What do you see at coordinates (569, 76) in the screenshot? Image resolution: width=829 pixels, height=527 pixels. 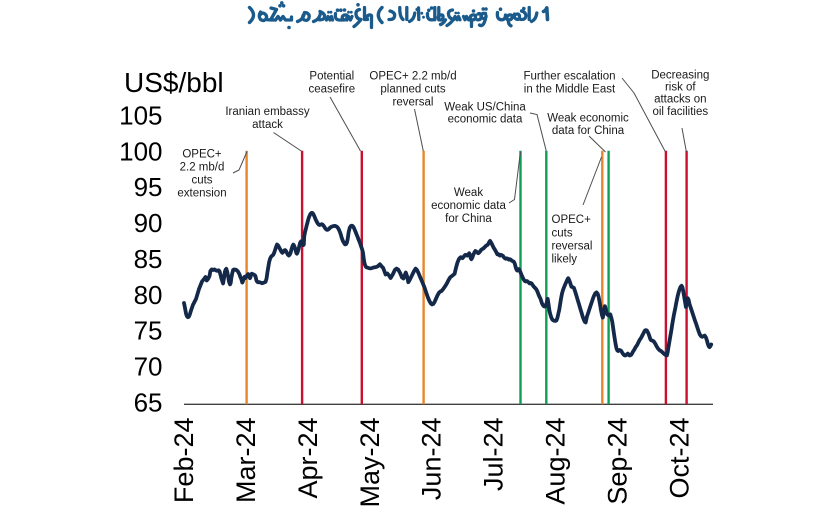 I see `svg-text: Further escalation` at bounding box center [569, 76].